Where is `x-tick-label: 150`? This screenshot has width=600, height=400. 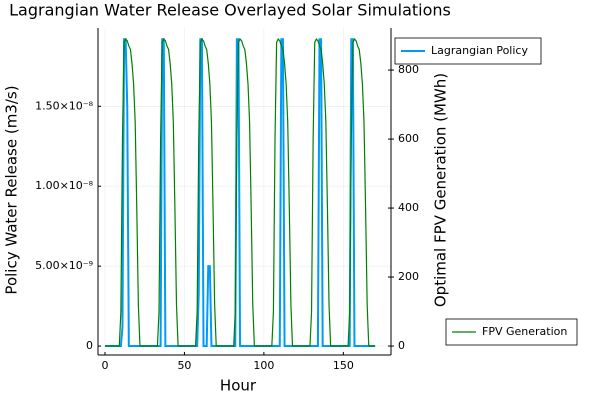 x-tick-label: 150 is located at coordinates (343, 365).